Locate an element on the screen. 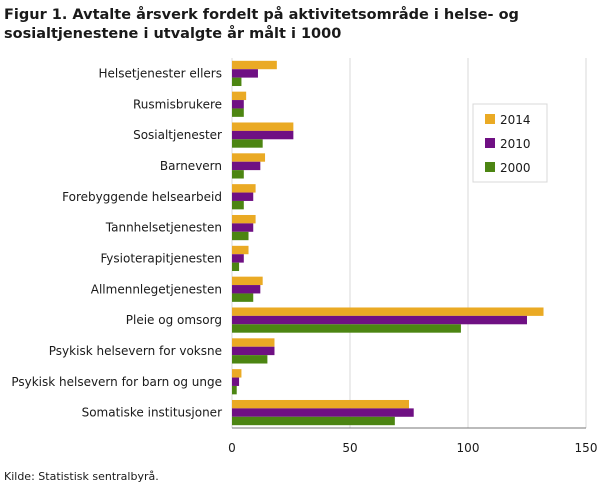  category-label: Barnevern is located at coordinates (191, 166).